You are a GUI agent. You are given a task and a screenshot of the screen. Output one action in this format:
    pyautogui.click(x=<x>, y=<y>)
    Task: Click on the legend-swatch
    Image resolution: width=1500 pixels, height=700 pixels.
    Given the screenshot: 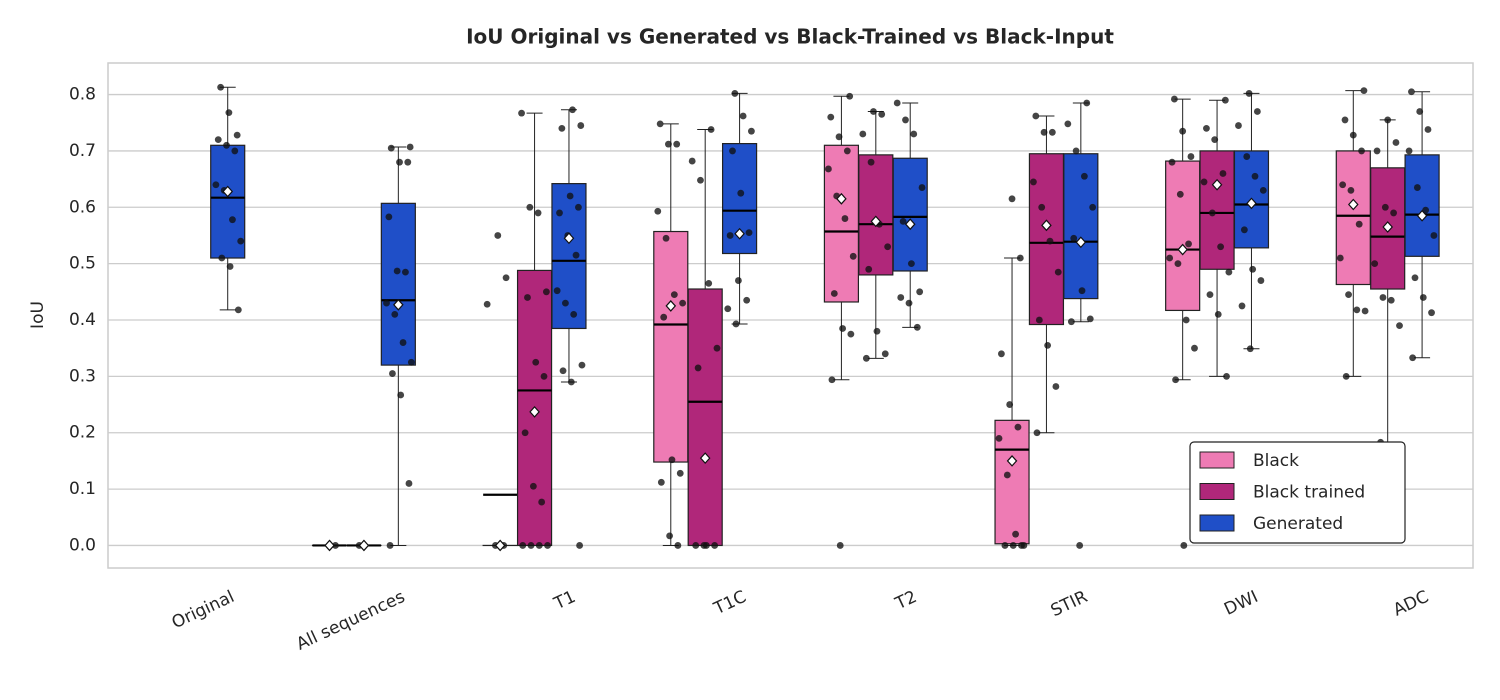 What is the action you would take?
    pyautogui.click(x=1217, y=460)
    